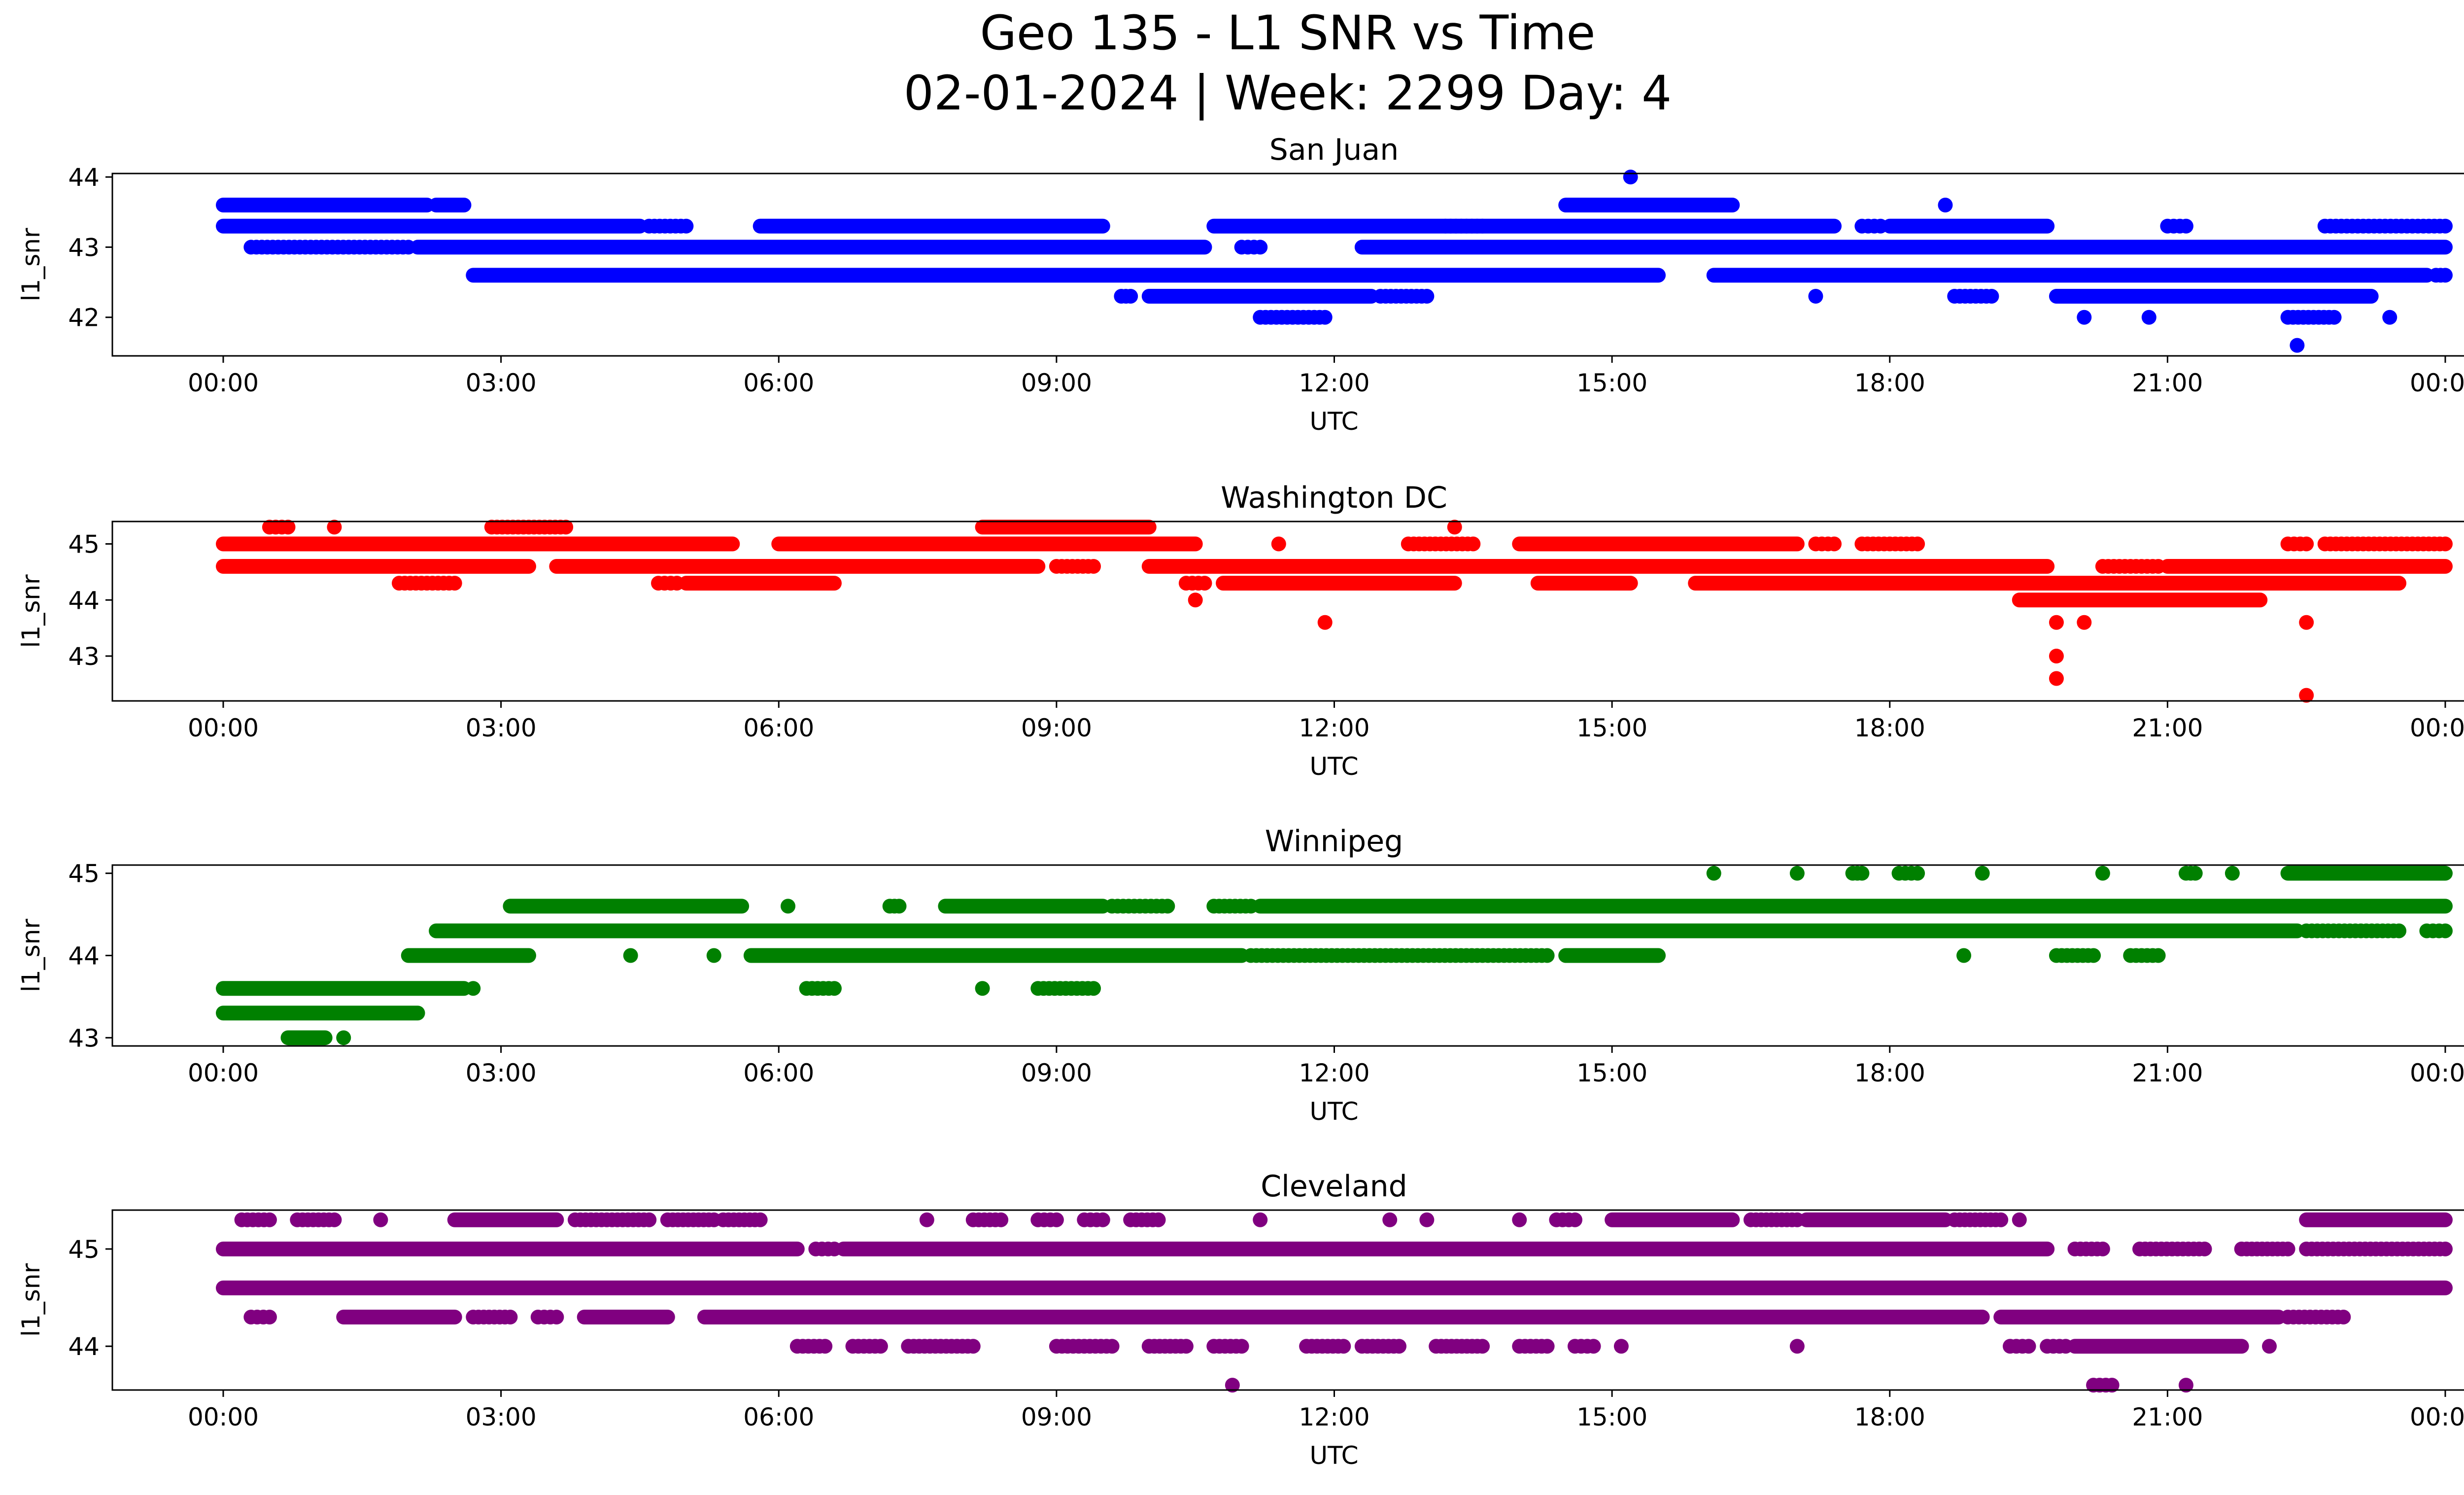 Image resolution: width=2464 pixels, height=1495 pixels. Describe the element at coordinates (1334, 383) in the screenshot. I see `x-tick-label: 12:00` at that location.